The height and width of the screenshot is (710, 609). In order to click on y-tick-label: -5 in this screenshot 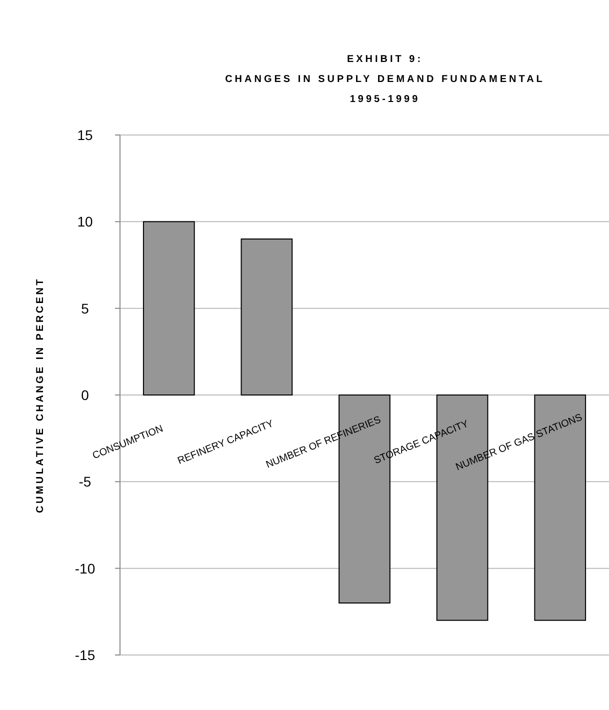, I will do `click(85, 482)`.